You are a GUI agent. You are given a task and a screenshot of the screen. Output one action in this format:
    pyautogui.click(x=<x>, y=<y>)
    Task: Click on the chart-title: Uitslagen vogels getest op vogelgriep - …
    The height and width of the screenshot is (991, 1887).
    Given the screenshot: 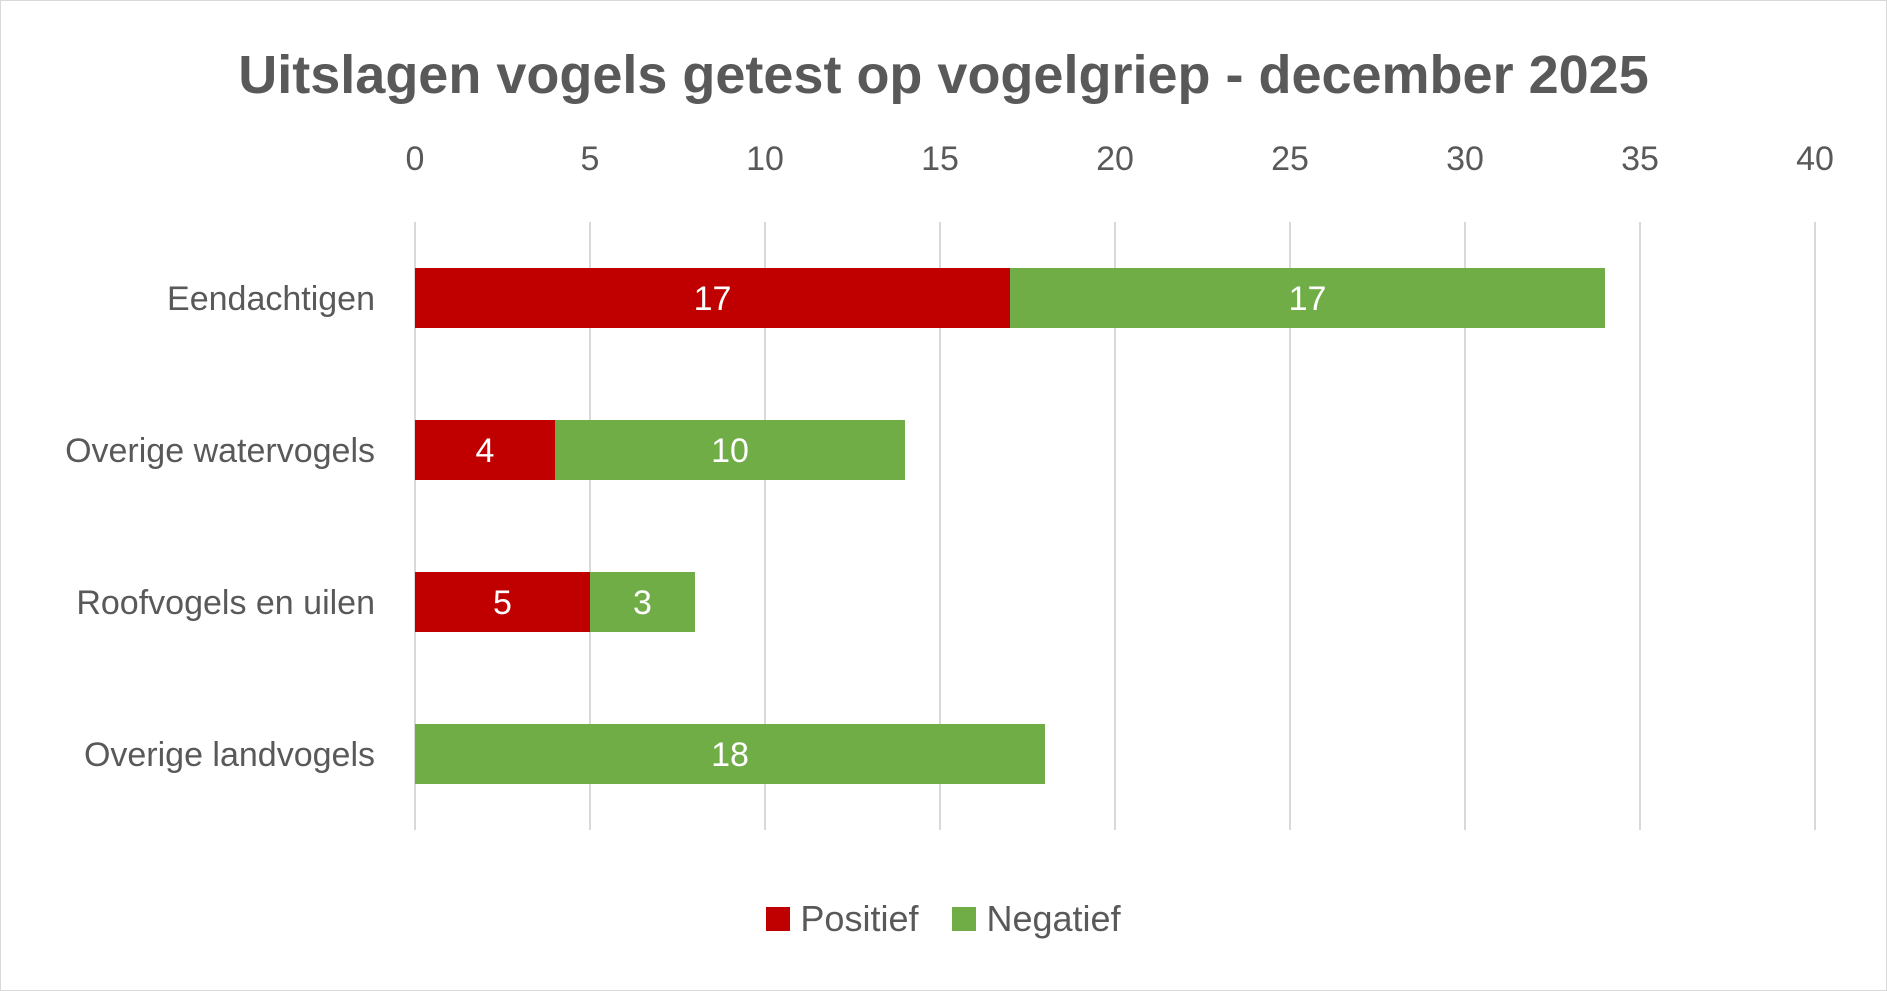 What is the action you would take?
    pyautogui.click(x=943, y=75)
    